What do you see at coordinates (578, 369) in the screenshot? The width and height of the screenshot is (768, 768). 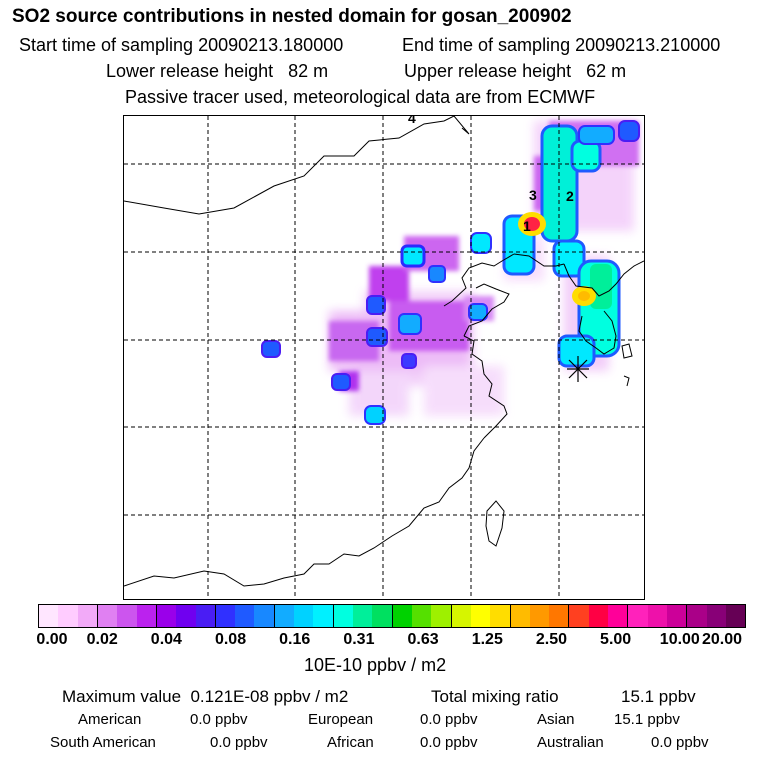 I see `receptor-star-icon` at bounding box center [578, 369].